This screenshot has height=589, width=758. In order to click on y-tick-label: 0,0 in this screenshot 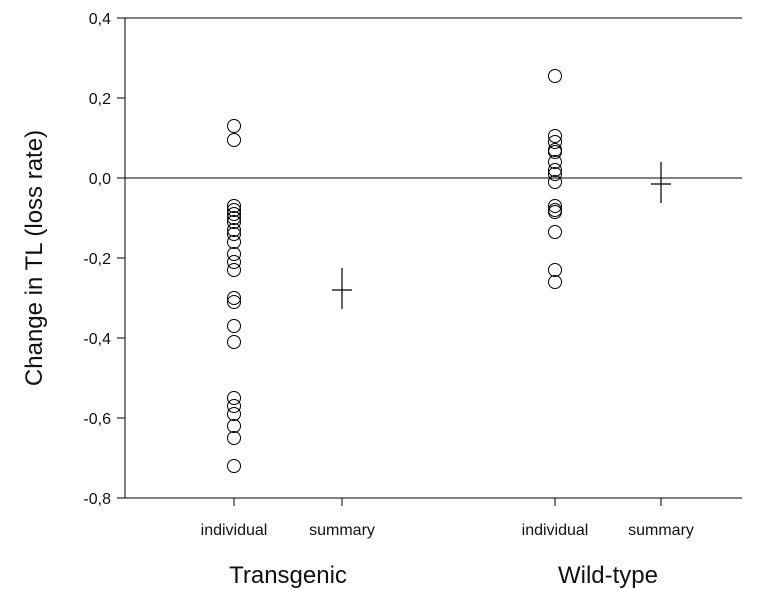, I will do `click(100, 179)`.